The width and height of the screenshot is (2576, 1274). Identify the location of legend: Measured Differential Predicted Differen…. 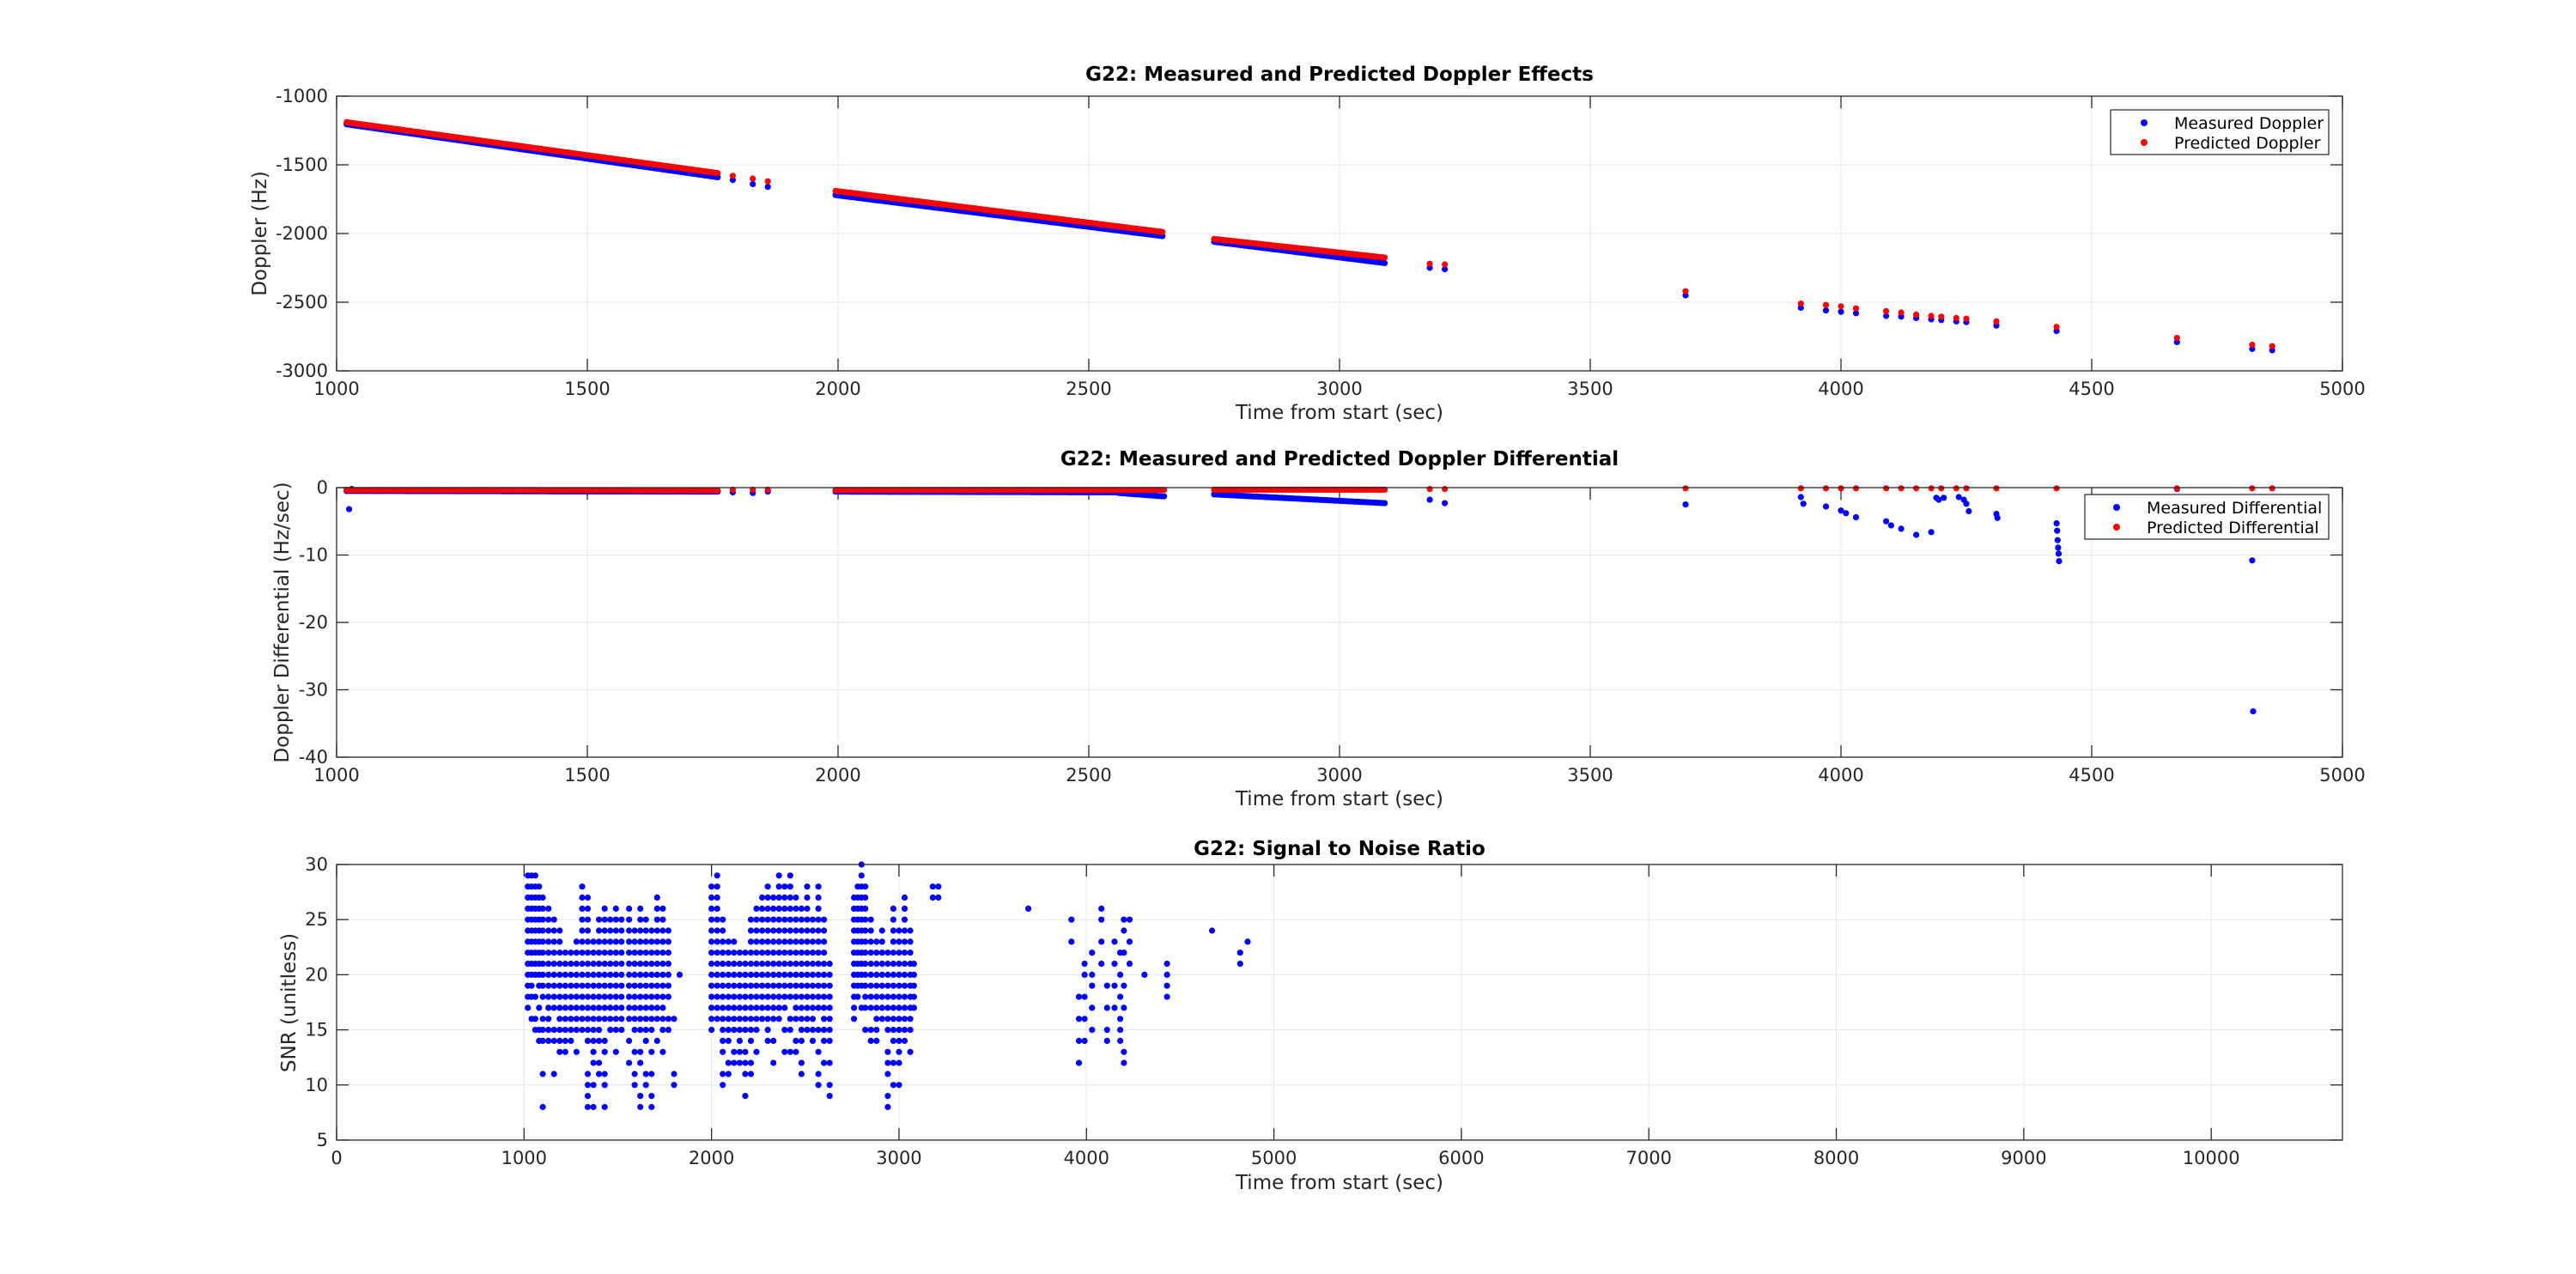
(2207, 517).